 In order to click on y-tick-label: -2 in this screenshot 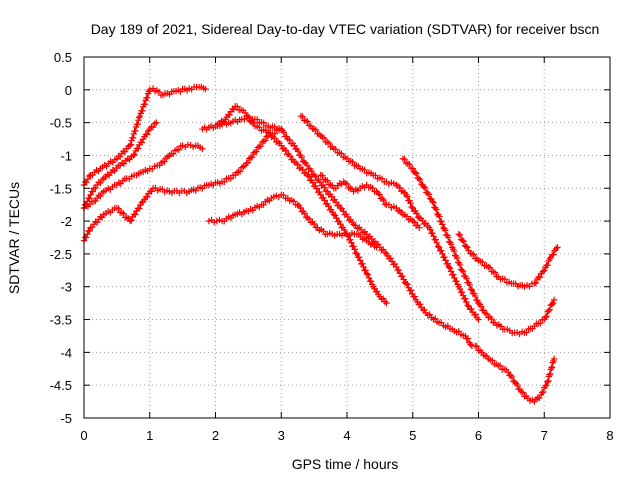, I will do `click(66, 221)`.